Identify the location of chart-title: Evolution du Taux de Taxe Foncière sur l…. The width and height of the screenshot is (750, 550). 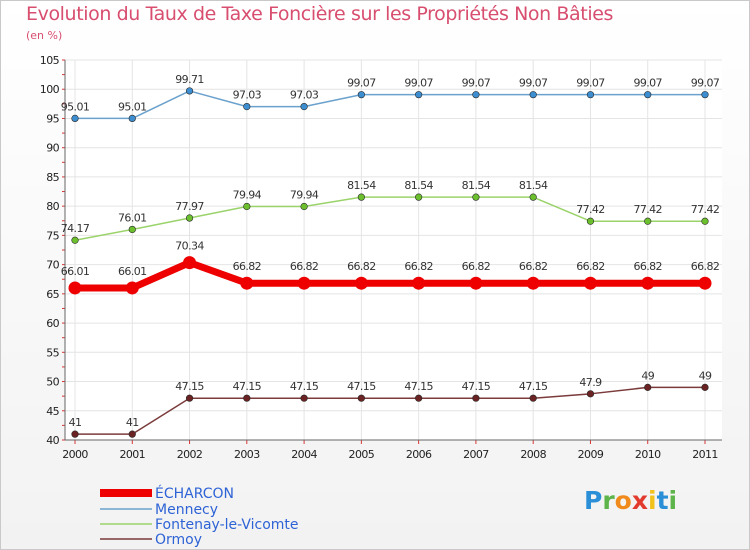
(320, 14).